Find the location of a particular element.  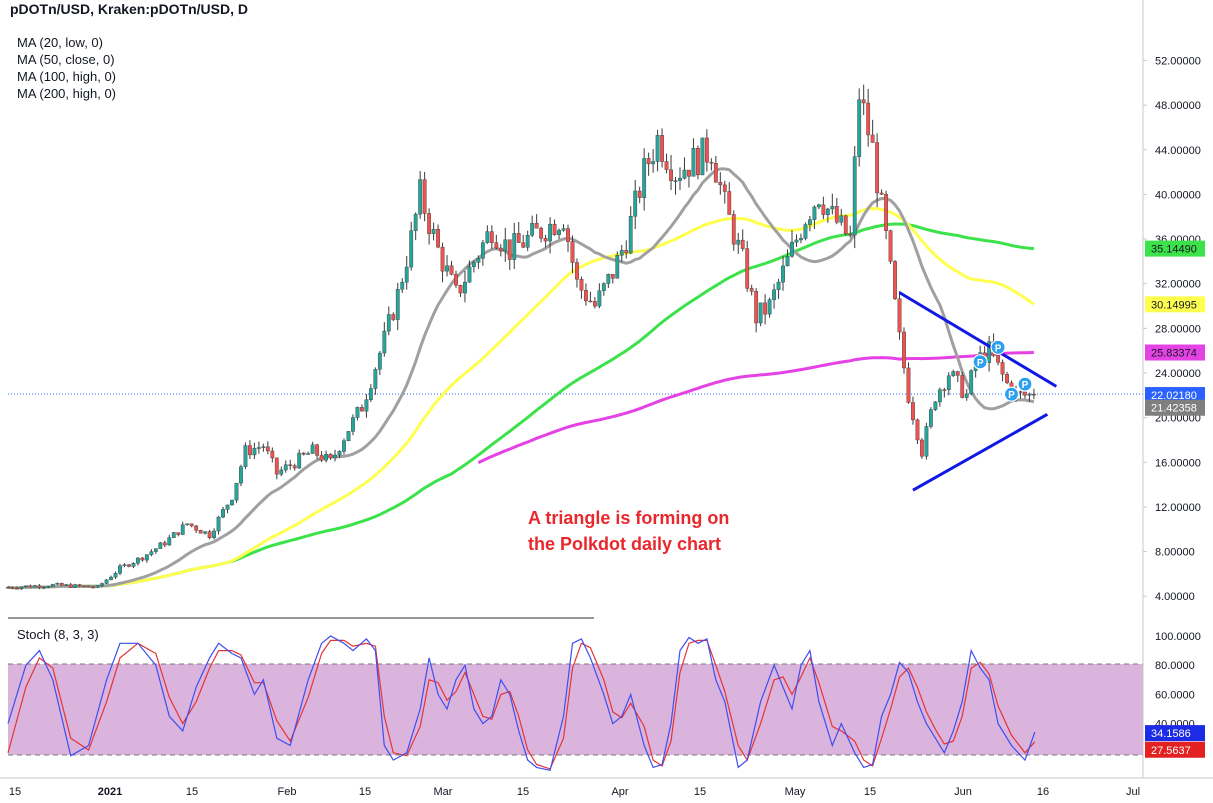

stoch-k-line is located at coordinates (521, 703).